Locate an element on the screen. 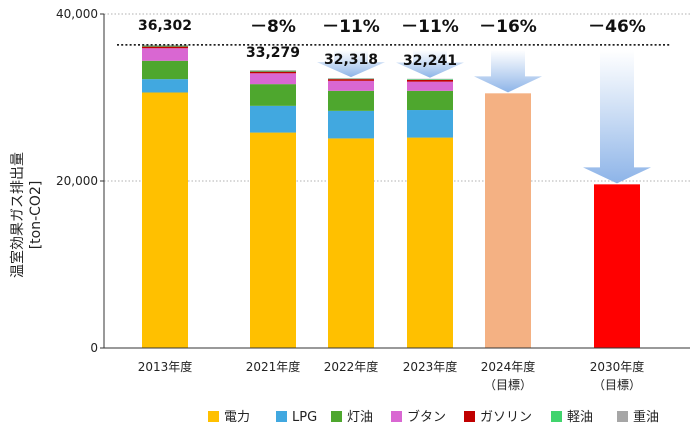 This screenshot has height=440, width=700. y-axis-ticks: 0 20,000 40,000 is located at coordinates (80, 181).